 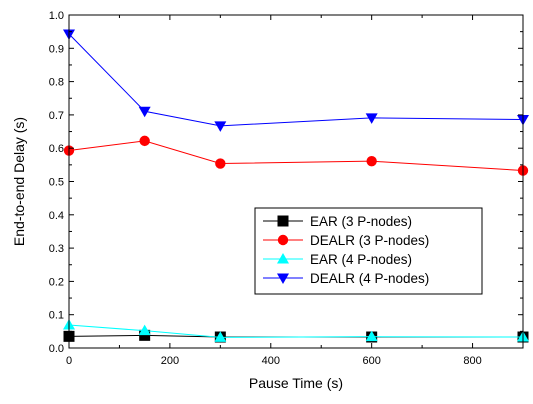 What do you see at coordinates (56, 16) in the screenshot?
I see `y-tick-label: 1.0` at bounding box center [56, 16].